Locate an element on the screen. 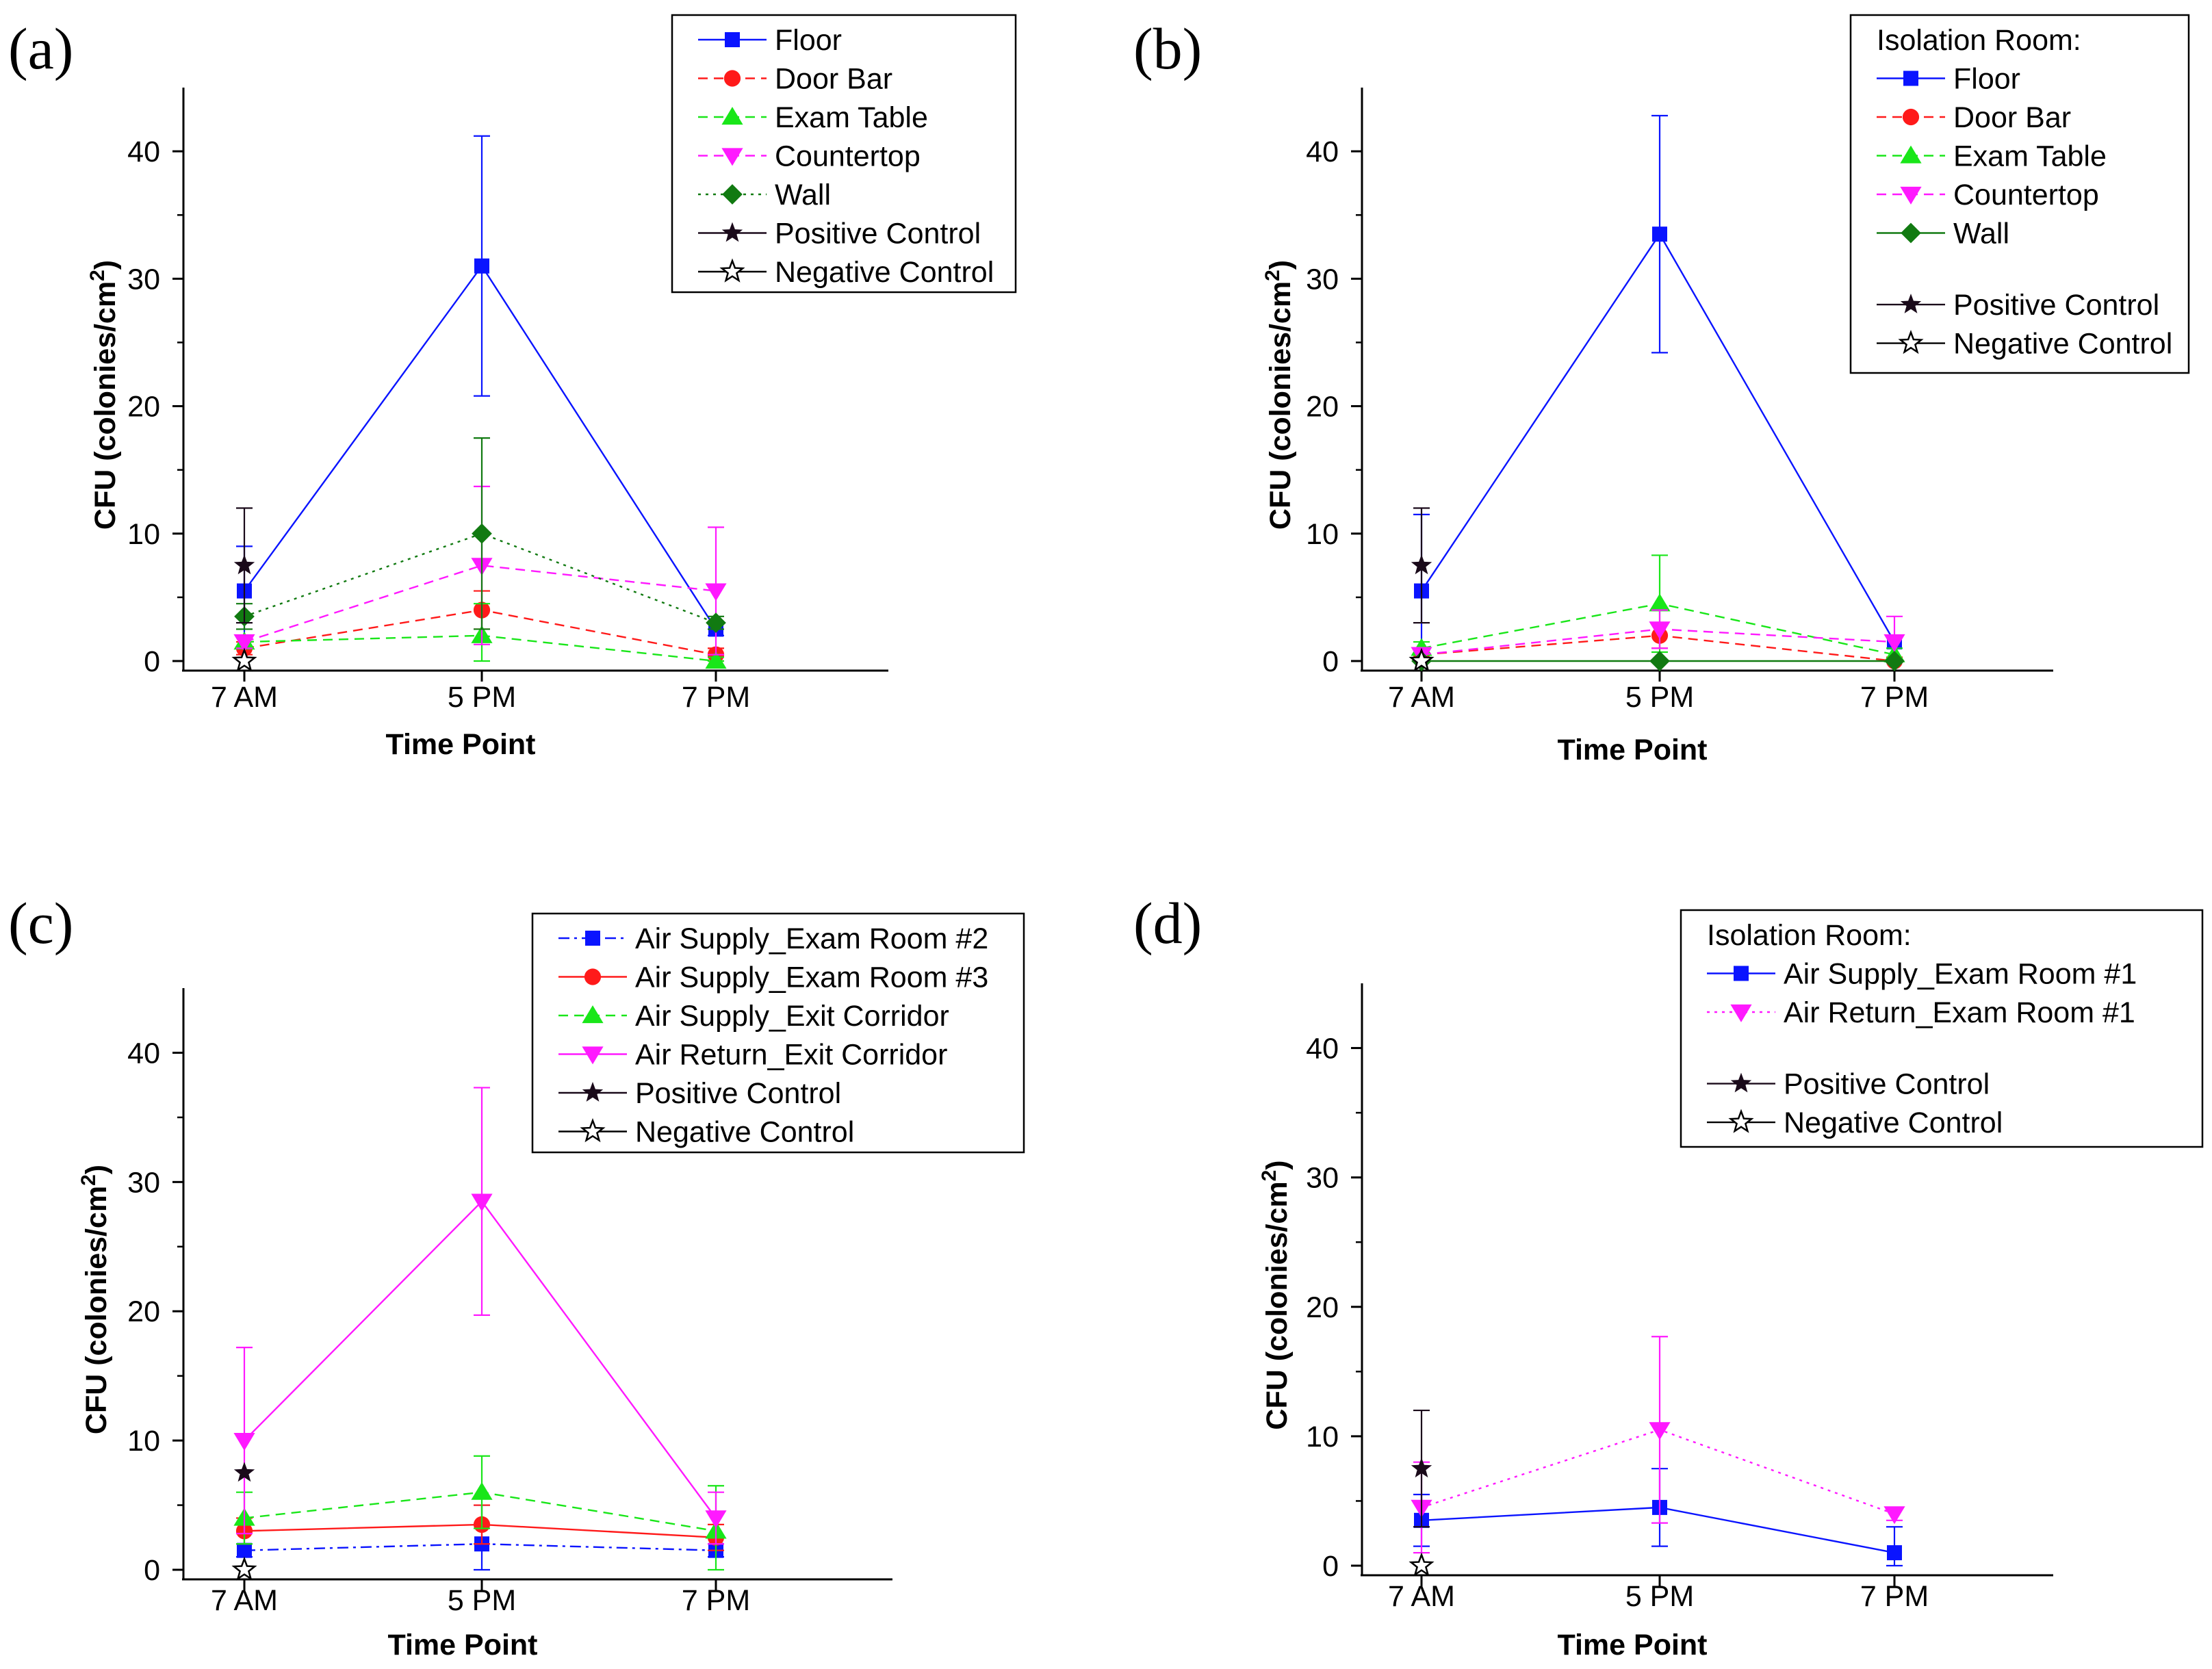 Image resolution: width=2212 pixels, height=1669 pixels. legend-label: Air Supply_Exam Room #3 is located at coordinates (812, 977).